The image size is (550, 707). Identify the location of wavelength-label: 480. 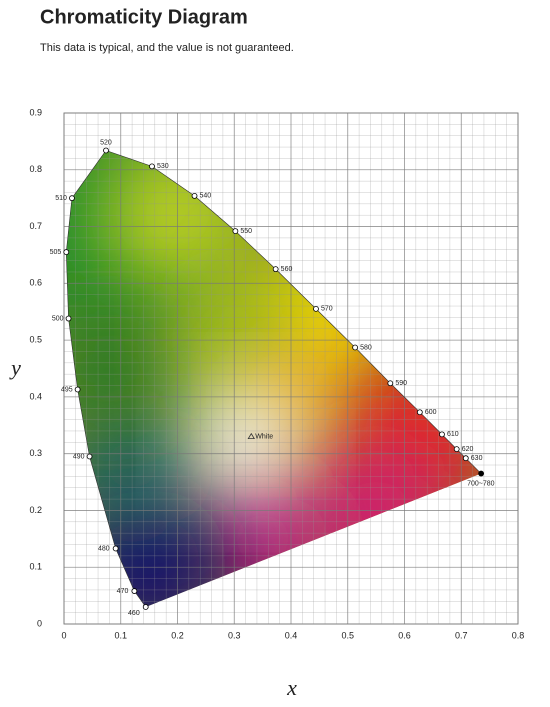
(104, 548).